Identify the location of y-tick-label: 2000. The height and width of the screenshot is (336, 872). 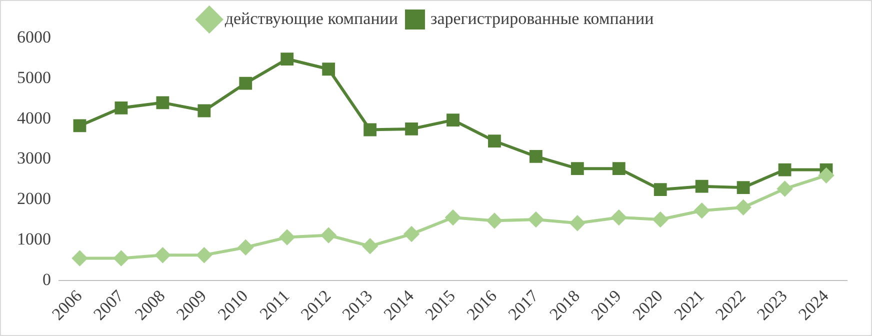
(34, 198).